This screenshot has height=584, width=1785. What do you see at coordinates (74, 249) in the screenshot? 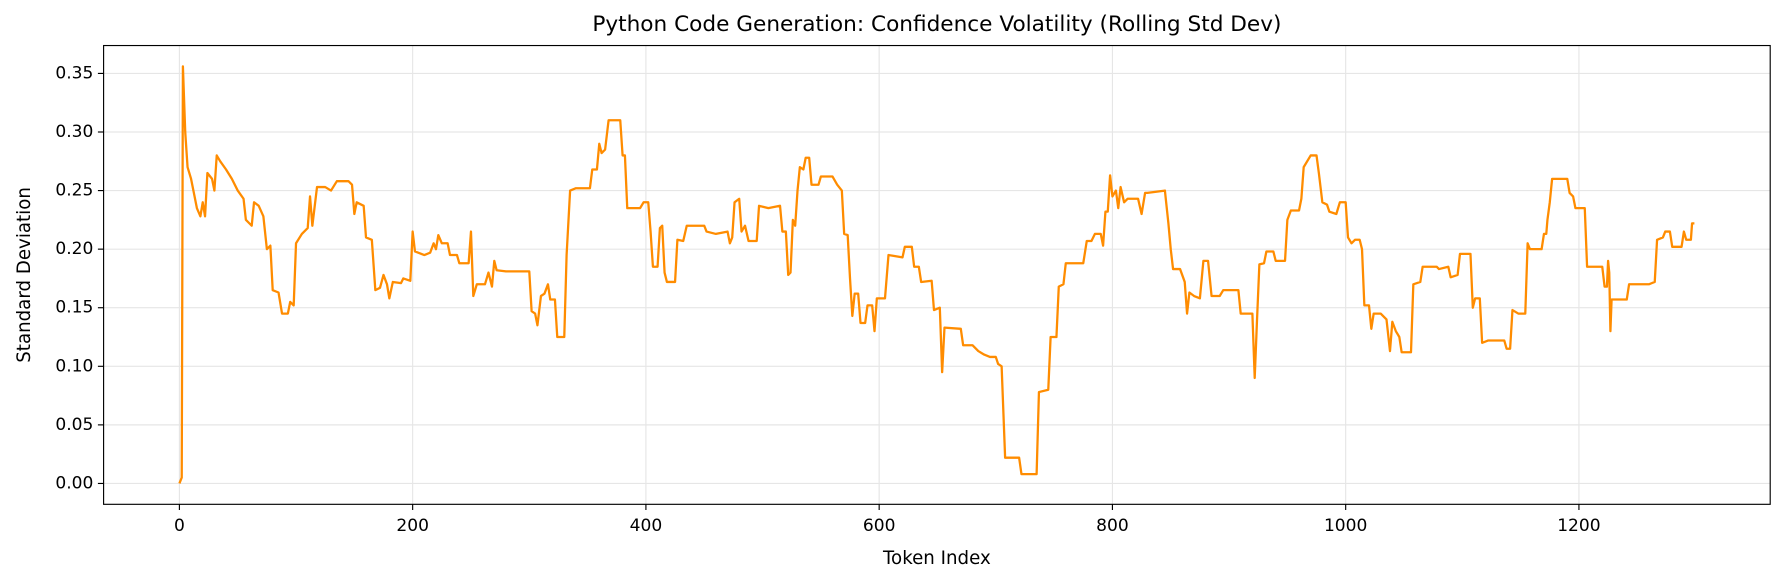
I see `y-tick-label: 0.20` at bounding box center [74, 249].